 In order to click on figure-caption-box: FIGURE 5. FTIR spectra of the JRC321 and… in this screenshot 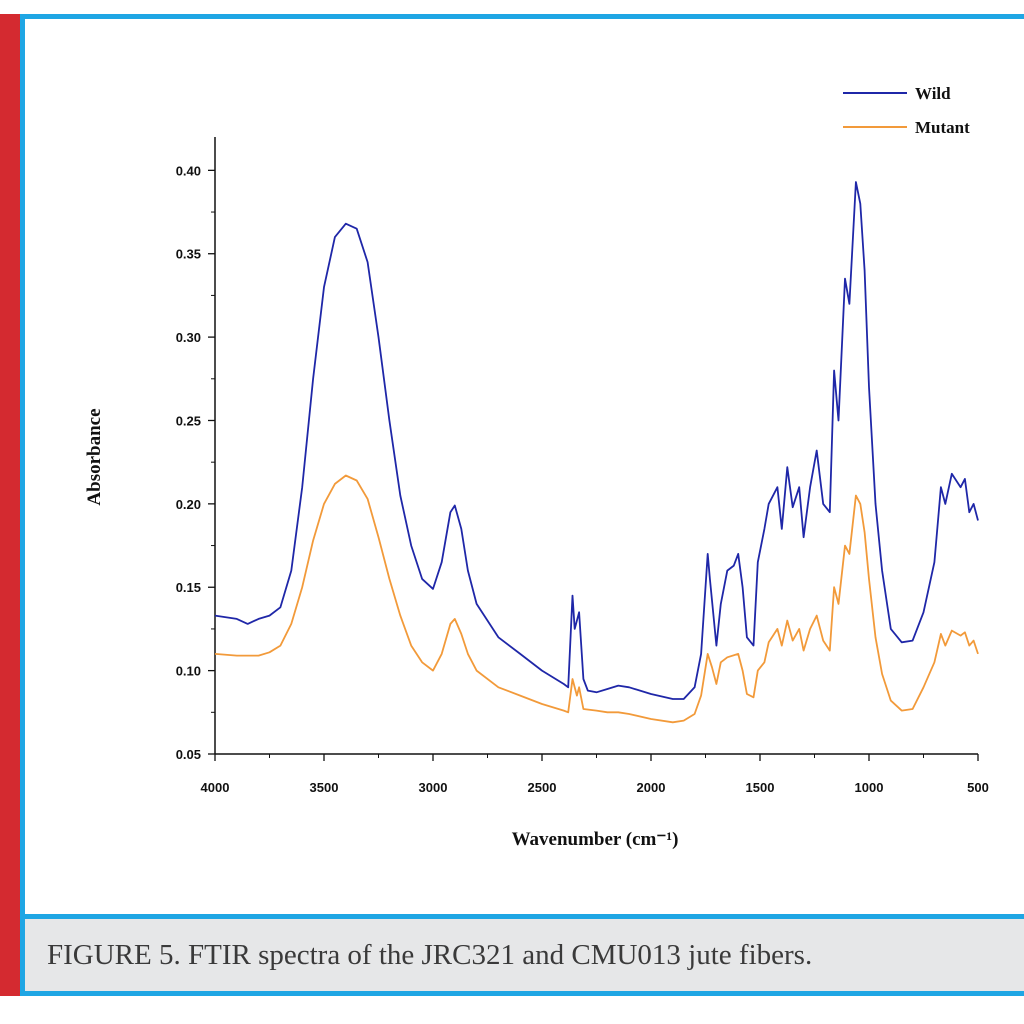, I will do `click(522, 955)`.